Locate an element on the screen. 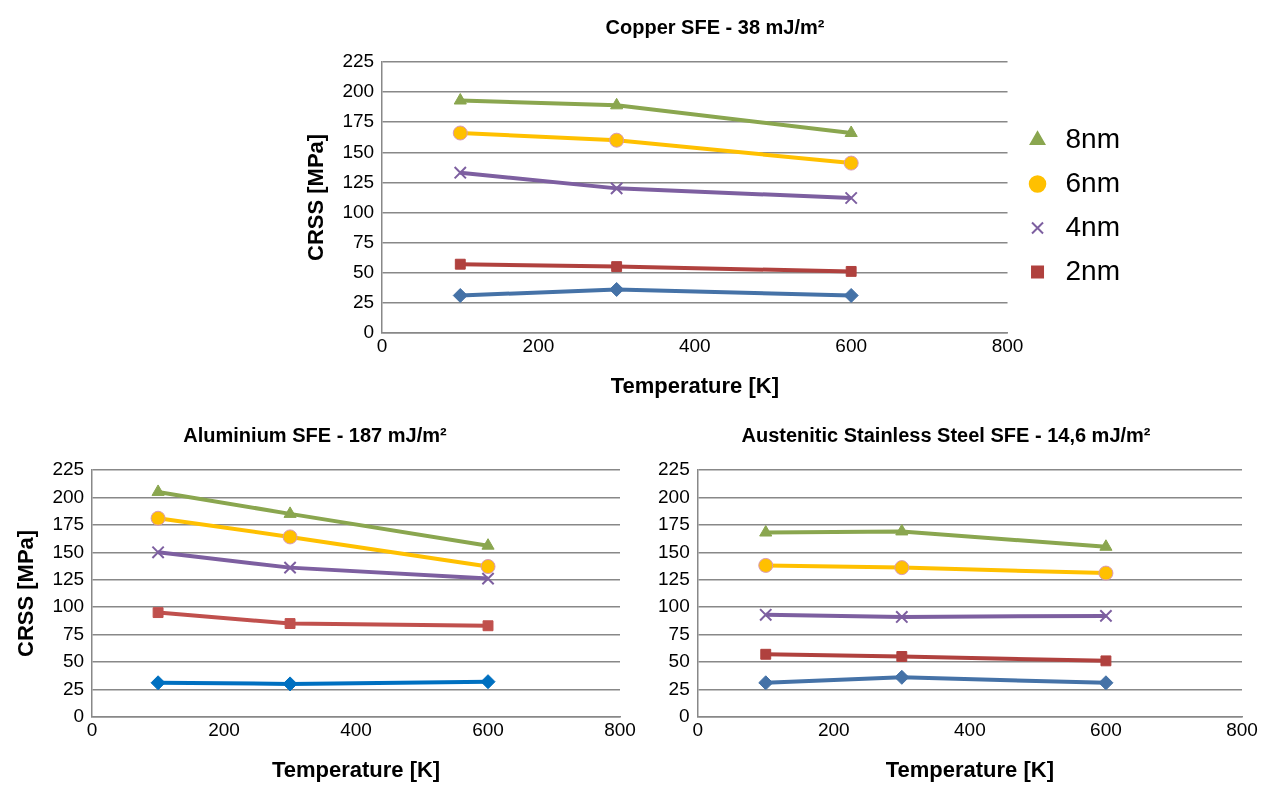 This screenshot has height=796, width=1272. chart-title: Copper SFE - 38 mJ/m² is located at coordinates (715, 26).